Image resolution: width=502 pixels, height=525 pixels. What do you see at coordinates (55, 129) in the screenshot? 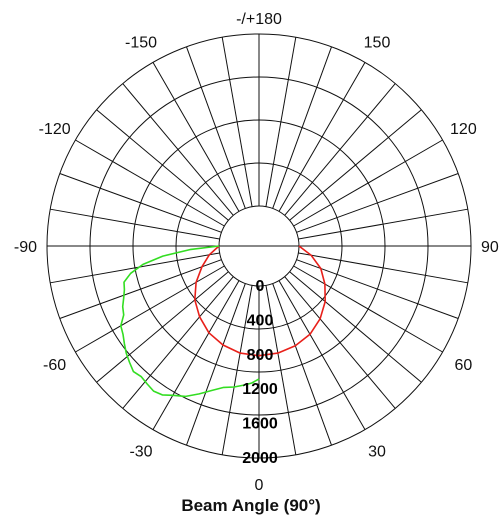
I see `angle-label--120: -120` at bounding box center [55, 129].